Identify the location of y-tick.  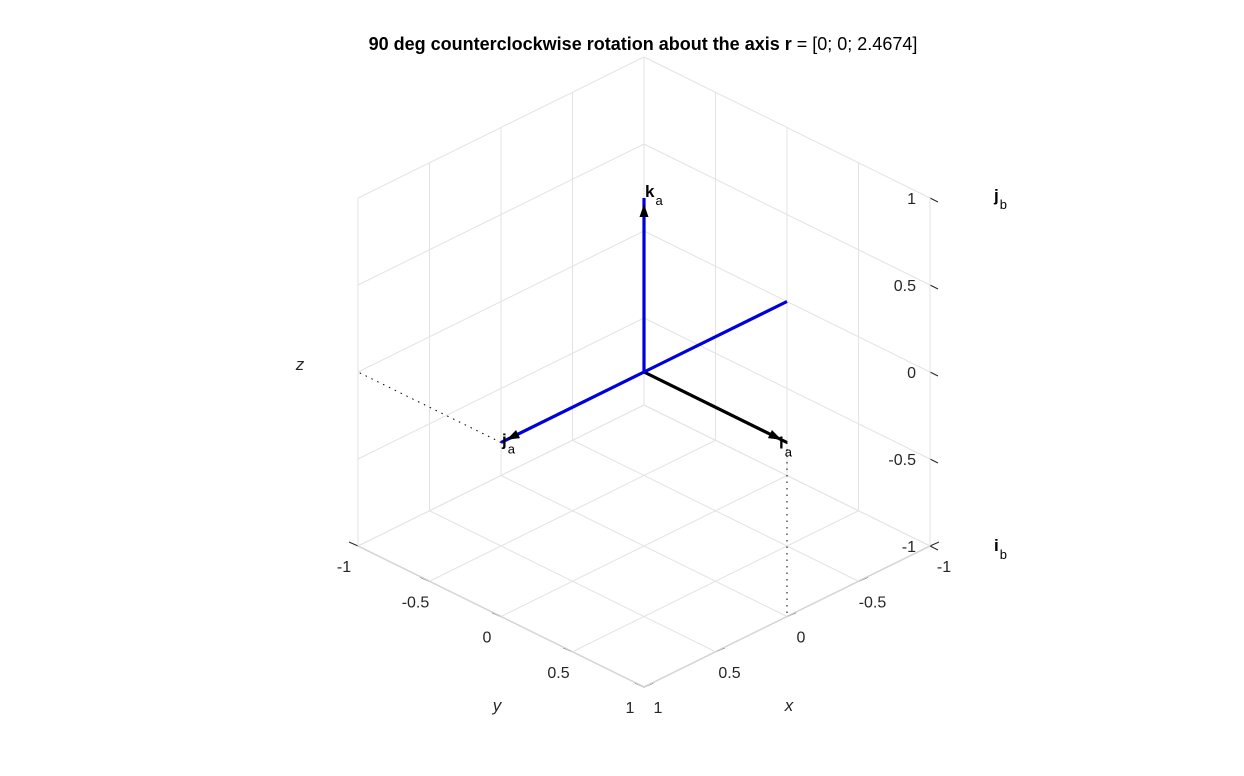
(353, 544).